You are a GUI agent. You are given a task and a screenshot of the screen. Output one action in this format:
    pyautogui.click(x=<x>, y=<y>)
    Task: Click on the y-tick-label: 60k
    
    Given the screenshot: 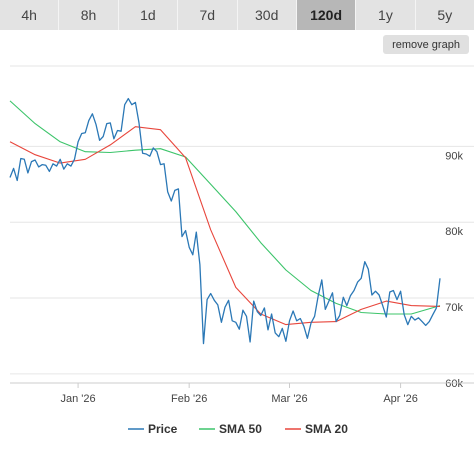 What is the action you would take?
    pyautogui.click(x=454, y=384)
    